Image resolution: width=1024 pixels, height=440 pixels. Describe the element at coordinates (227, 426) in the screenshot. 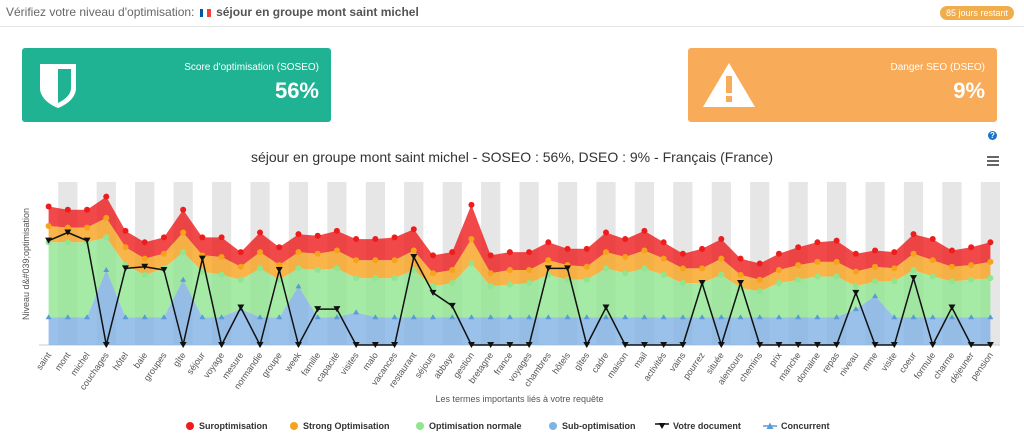

I see `legend-item-suroptimisation: Suroptimisation` at that location.